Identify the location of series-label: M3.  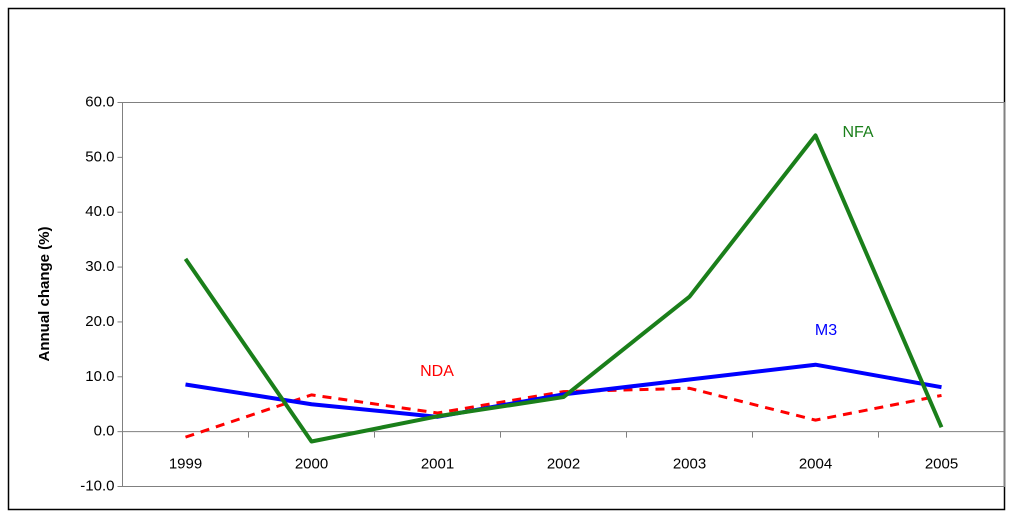
(826, 330).